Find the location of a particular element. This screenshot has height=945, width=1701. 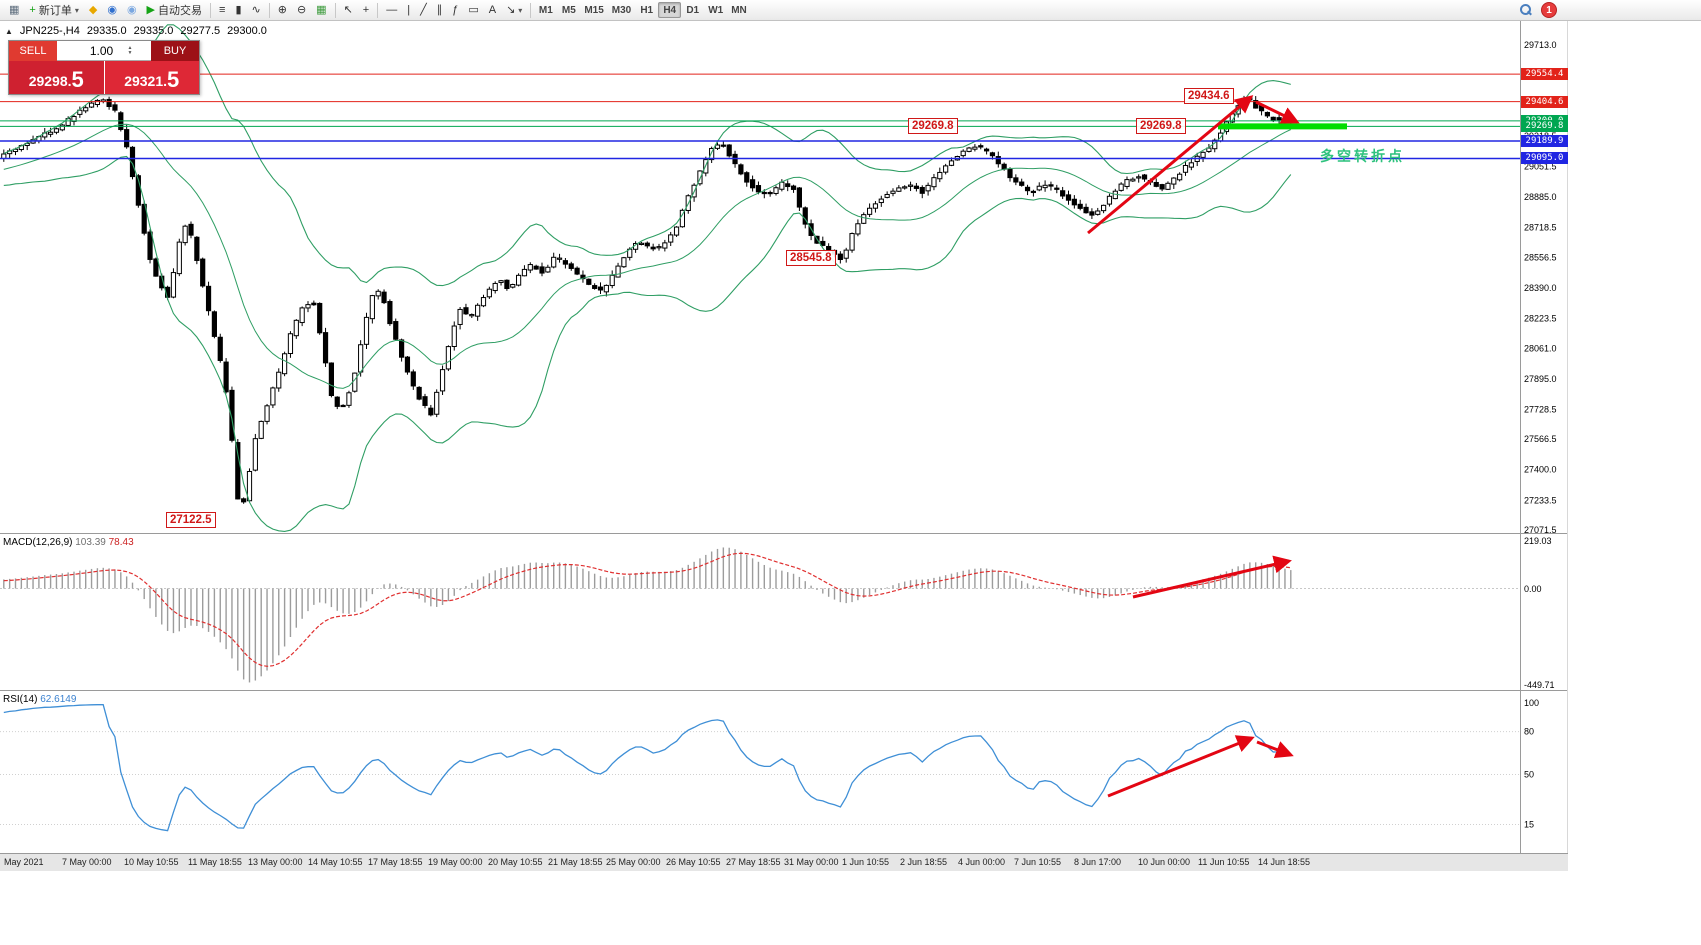

cursor-button: ↖ is located at coordinates (348, 10).